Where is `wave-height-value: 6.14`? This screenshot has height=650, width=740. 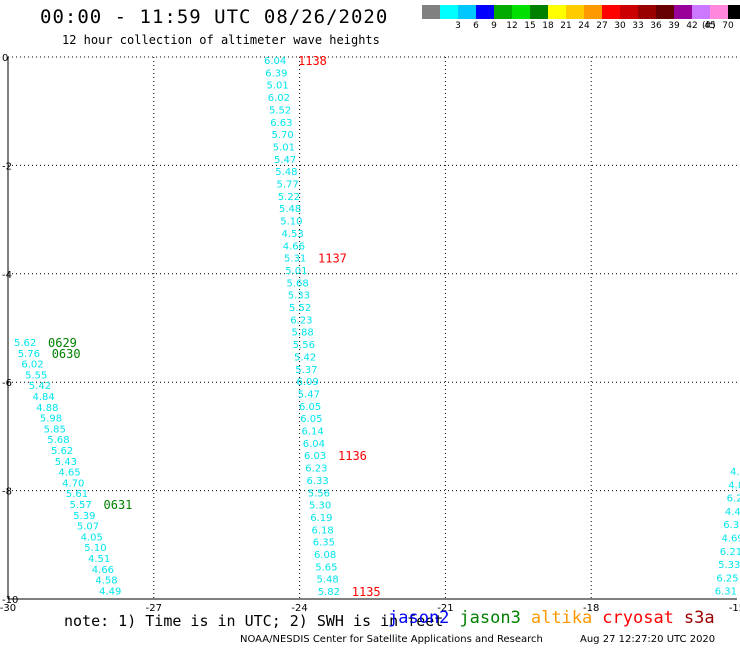
wave-height-value: 6.14 is located at coordinates (313, 432).